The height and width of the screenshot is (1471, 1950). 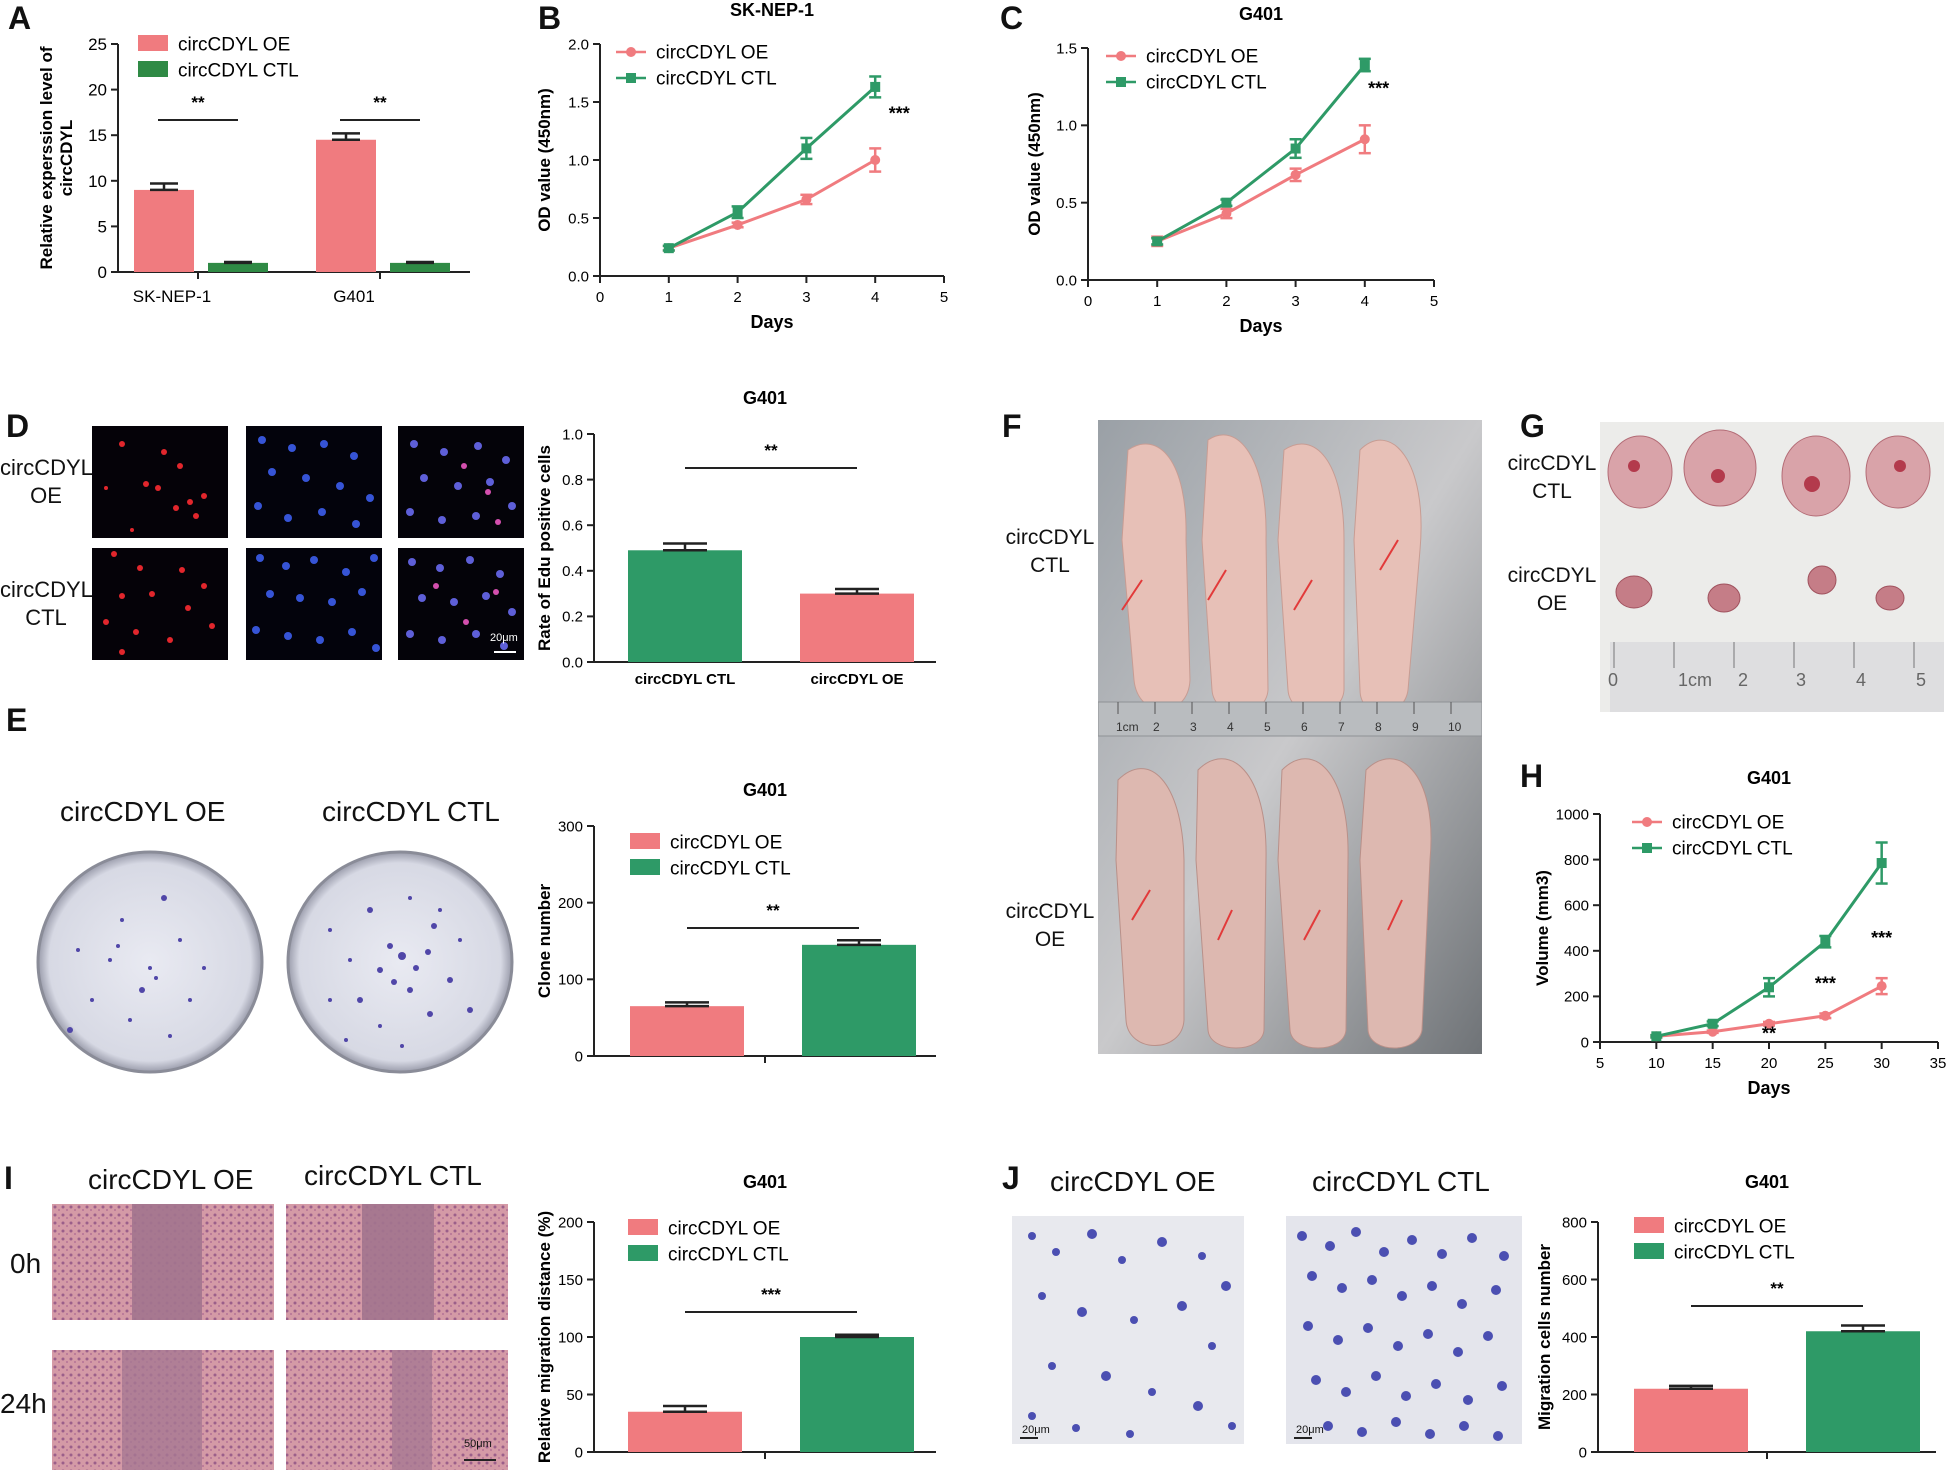 I want to click on c-x-tick-label: 2, so click(x=1226, y=301).